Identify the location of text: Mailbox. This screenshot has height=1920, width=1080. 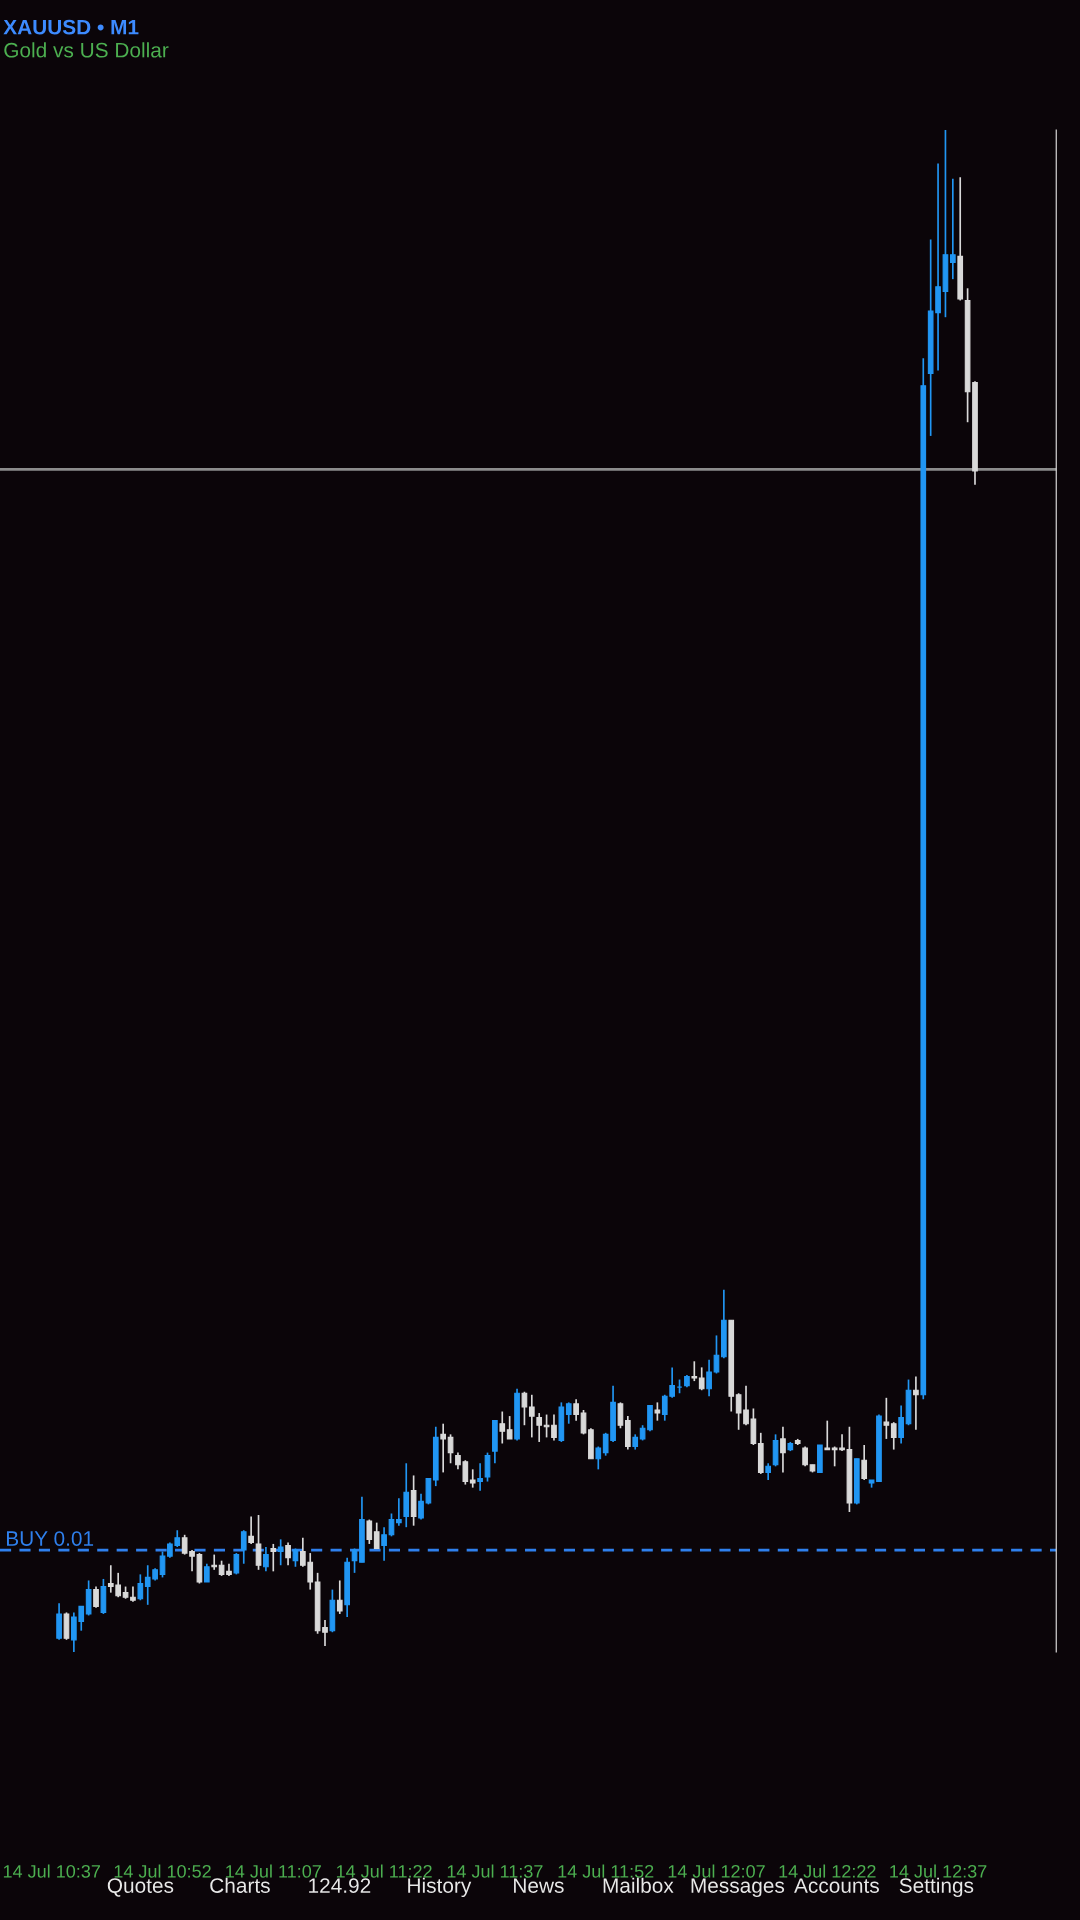
(638, 1885).